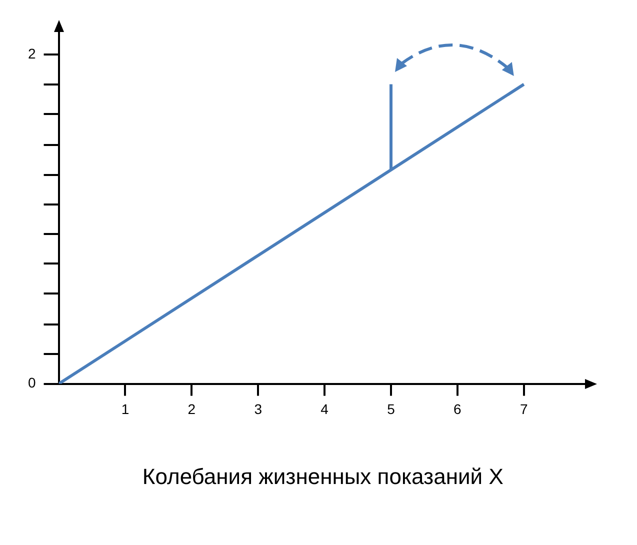  What do you see at coordinates (192, 409) in the screenshot?
I see `x-tick-label: 2` at bounding box center [192, 409].